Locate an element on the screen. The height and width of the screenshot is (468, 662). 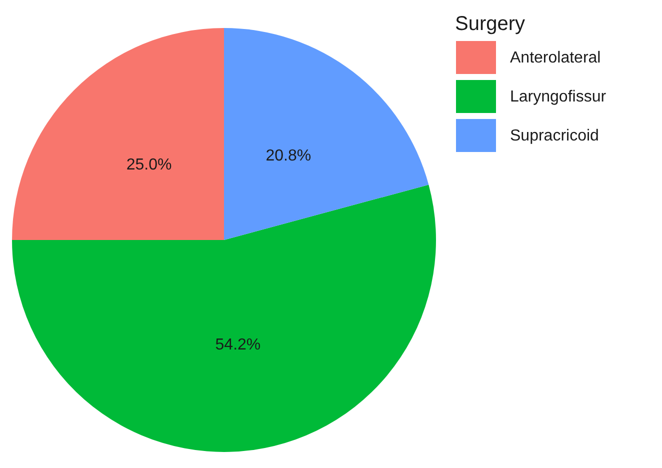
legend-label: Laryngofissur is located at coordinates (558, 97).